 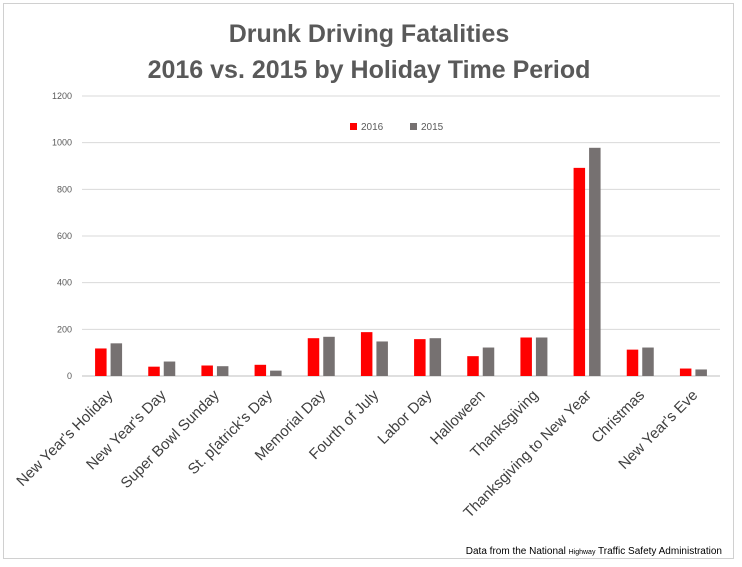 What do you see at coordinates (69, 376) in the screenshot?
I see `y-tick-label: 0` at bounding box center [69, 376].